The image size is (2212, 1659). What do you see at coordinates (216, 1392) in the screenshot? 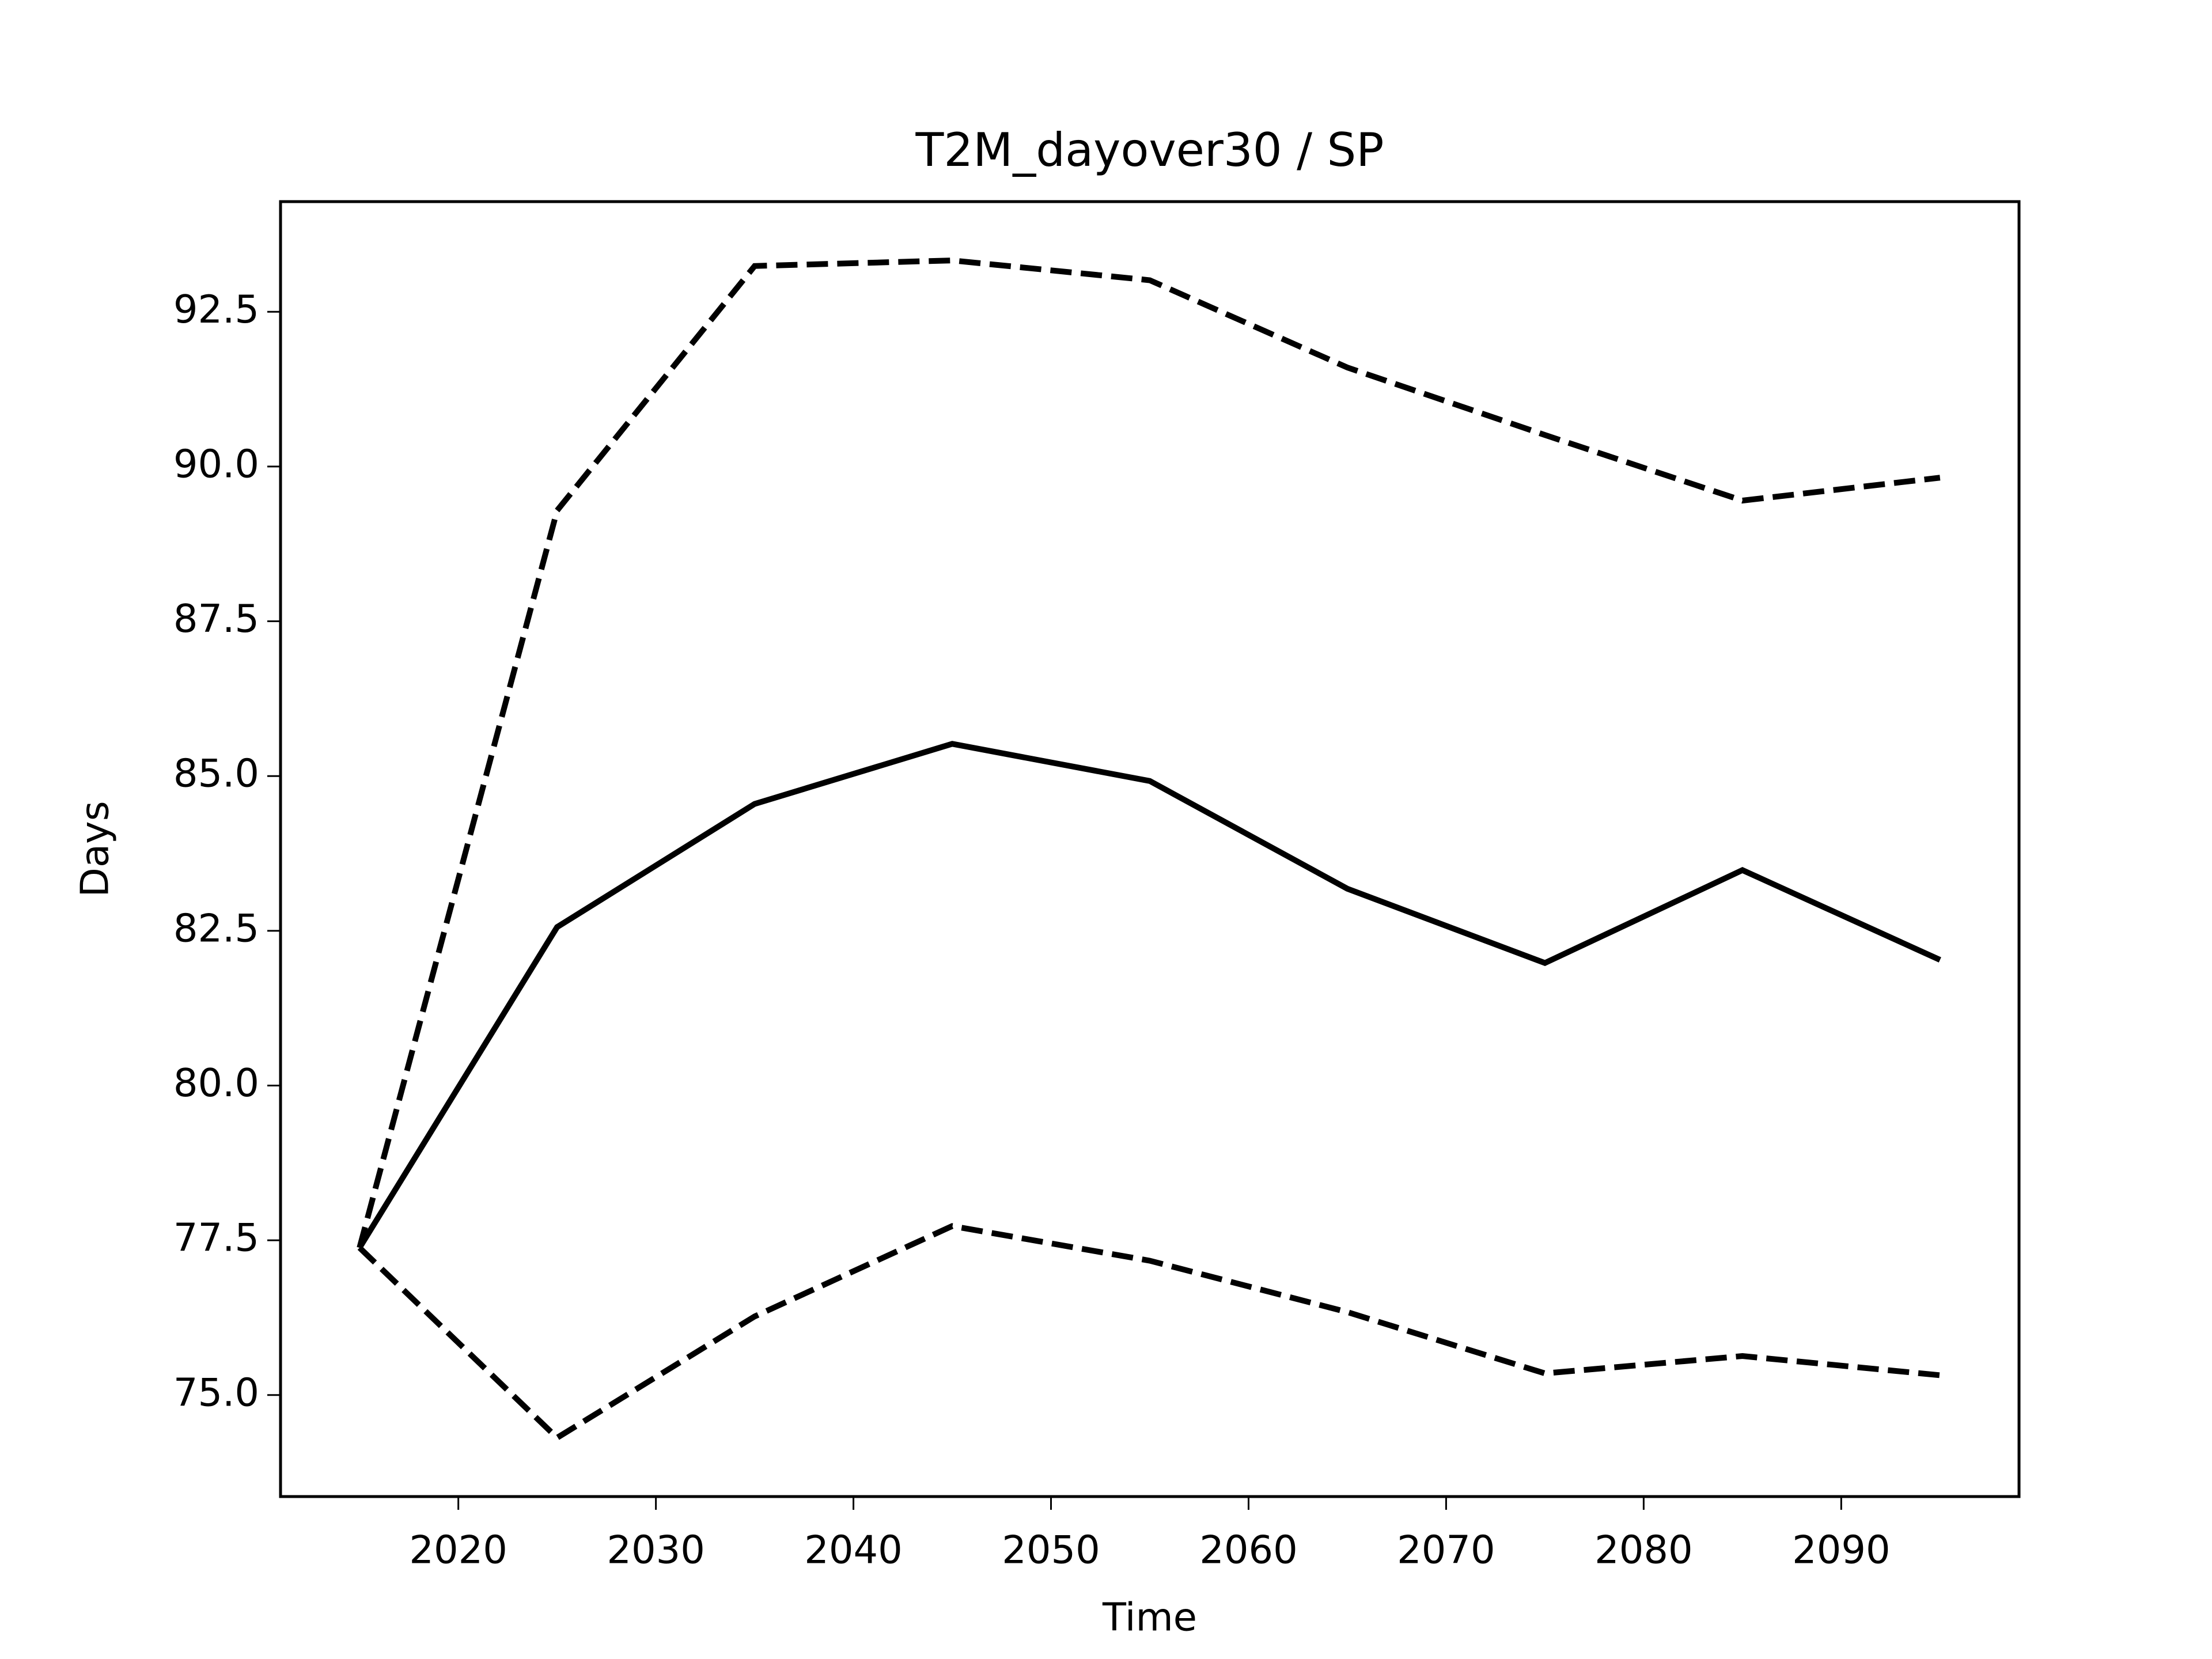
I see `y-tick-label: 75.0` at bounding box center [216, 1392].